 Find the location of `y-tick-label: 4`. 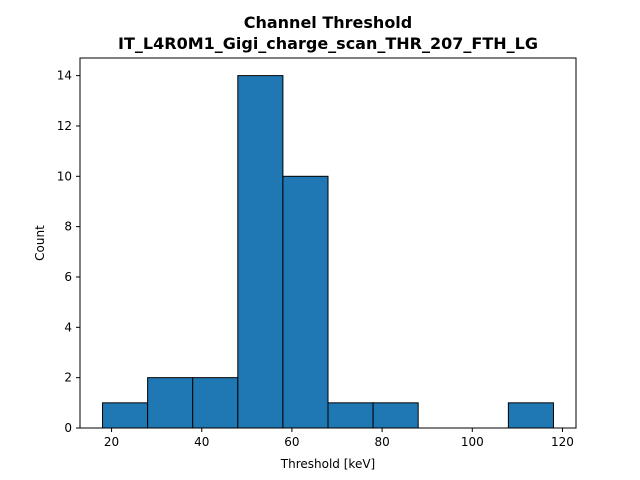

y-tick-label: 4 is located at coordinates (68, 327).